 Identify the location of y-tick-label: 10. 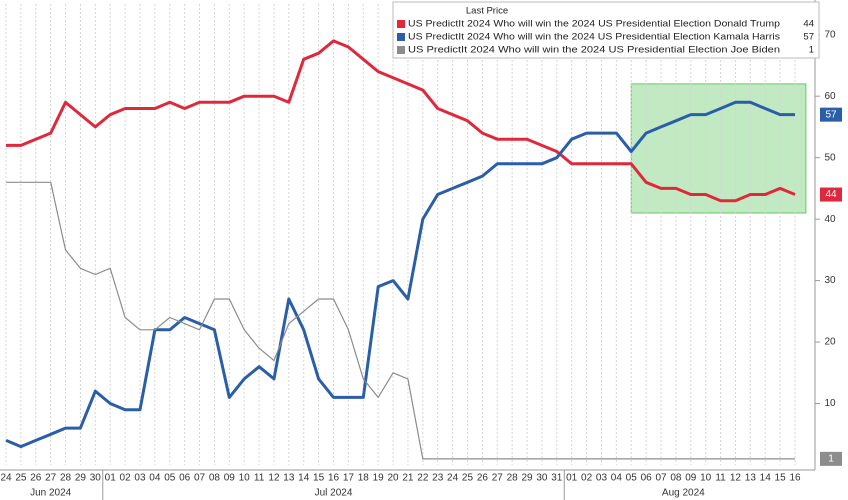
(830, 403).